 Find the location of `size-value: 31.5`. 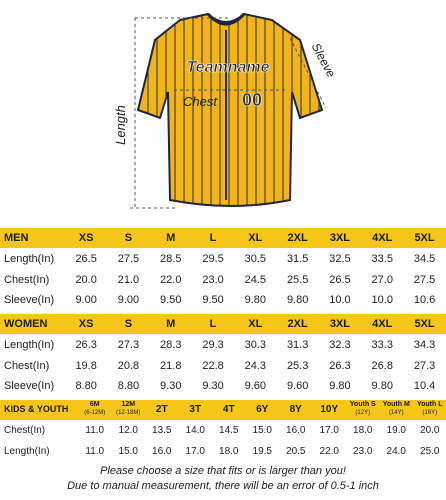

size-value: 31.5 is located at coordinates (297, 259).